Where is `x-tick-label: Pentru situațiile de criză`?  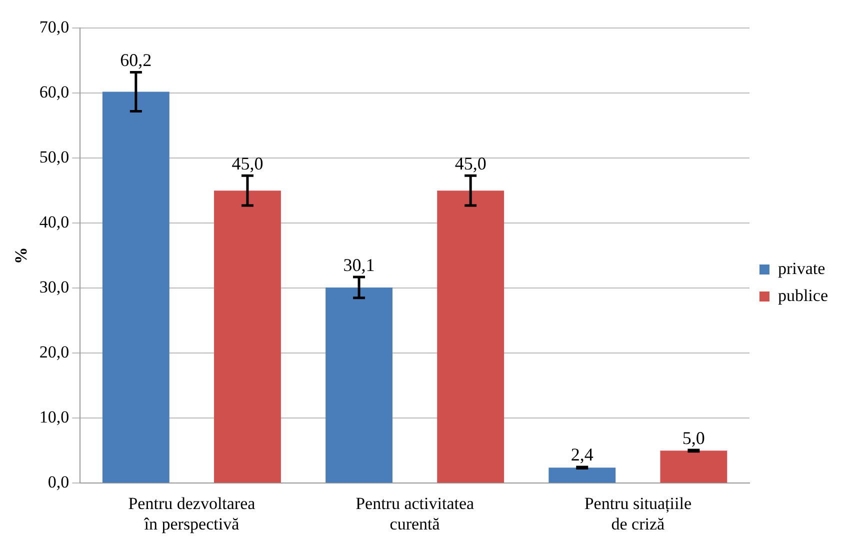
x-tick-label: Pentru situațiile de criză is located at coordinates (638, 514).